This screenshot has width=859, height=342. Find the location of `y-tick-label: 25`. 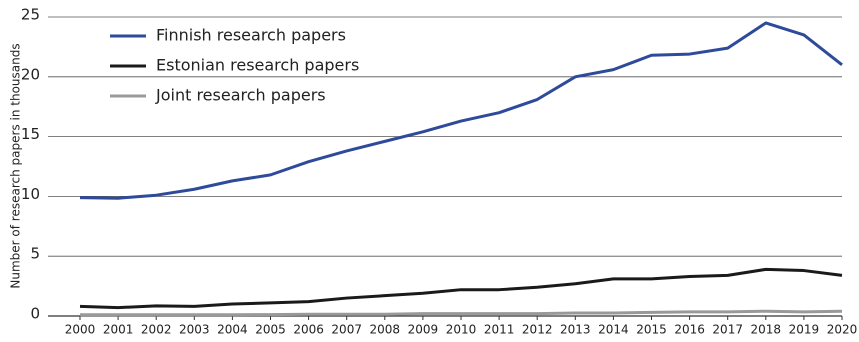

y-tick-label: 25 is located at coordinates (30, 15).